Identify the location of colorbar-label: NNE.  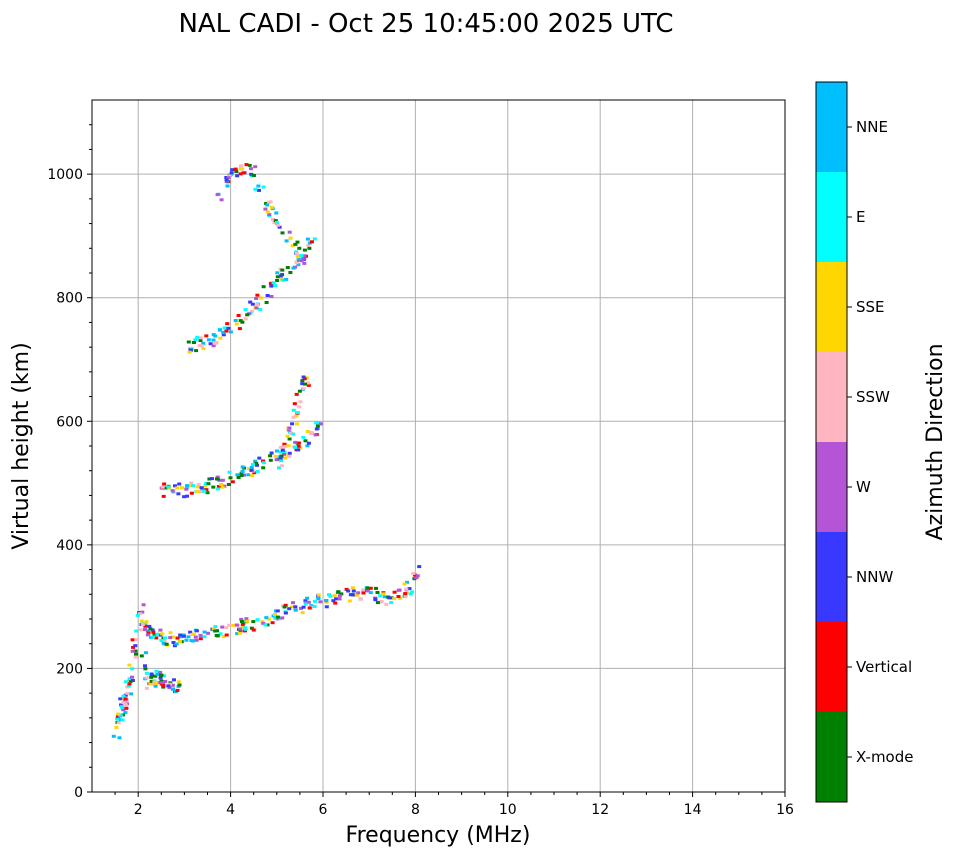
(872, 127).